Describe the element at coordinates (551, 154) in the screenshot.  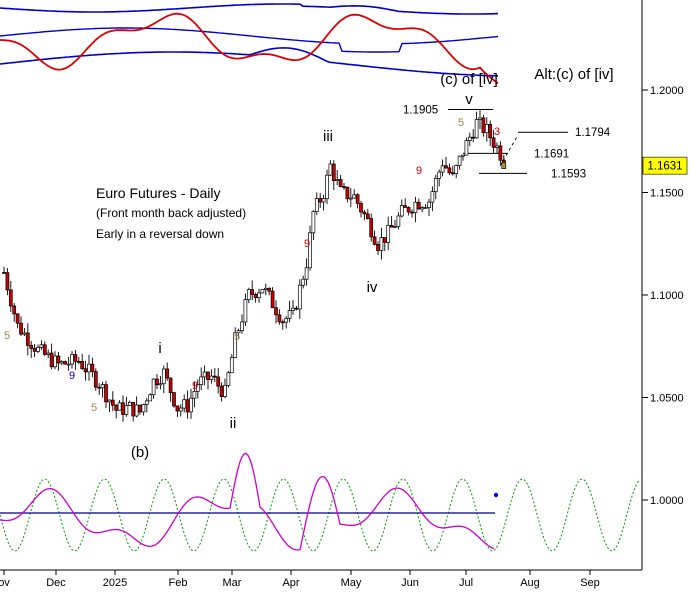
I see `level-label: 1.1691` at that location.